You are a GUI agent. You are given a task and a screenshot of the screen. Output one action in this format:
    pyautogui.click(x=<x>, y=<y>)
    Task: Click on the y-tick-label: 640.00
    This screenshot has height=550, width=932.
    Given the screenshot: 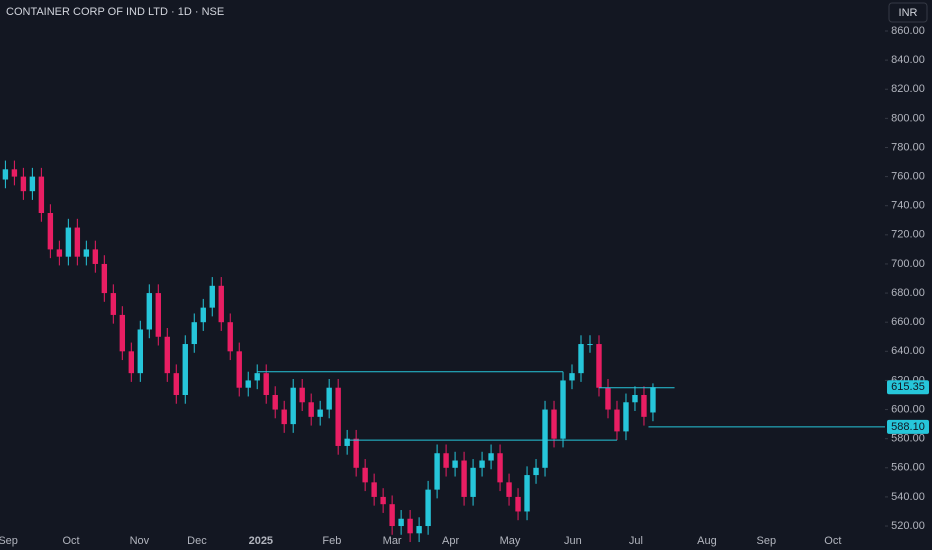 What is the action you would take?
    pyautogui.click(x=908, y=351)
    